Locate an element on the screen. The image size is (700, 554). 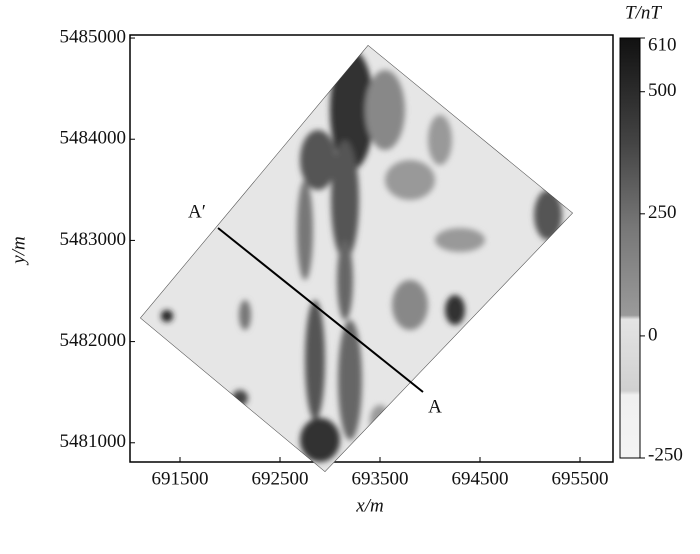
x-tick-label: 694500 is located at coordinates (480, 478).